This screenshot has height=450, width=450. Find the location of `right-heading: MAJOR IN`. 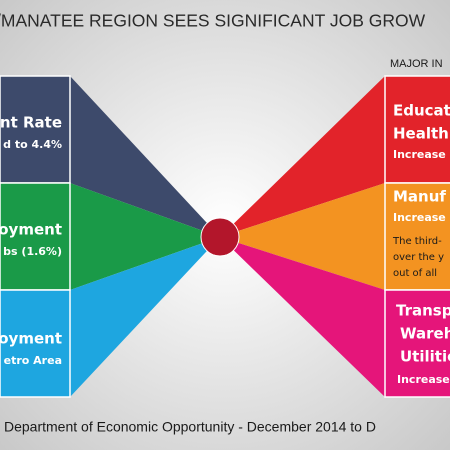

right-heading: MAJOR IN is located at coordinates (416, 64).